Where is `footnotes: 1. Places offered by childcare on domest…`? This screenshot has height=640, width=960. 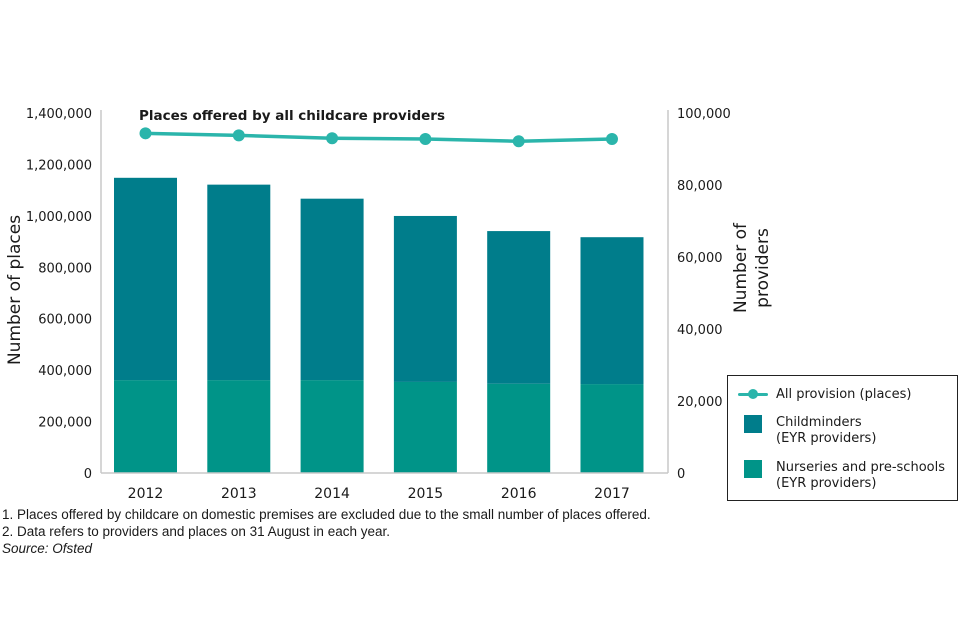
footnotes: 1. Places offered by childcare on domest… is located at coordinates (326, 531).